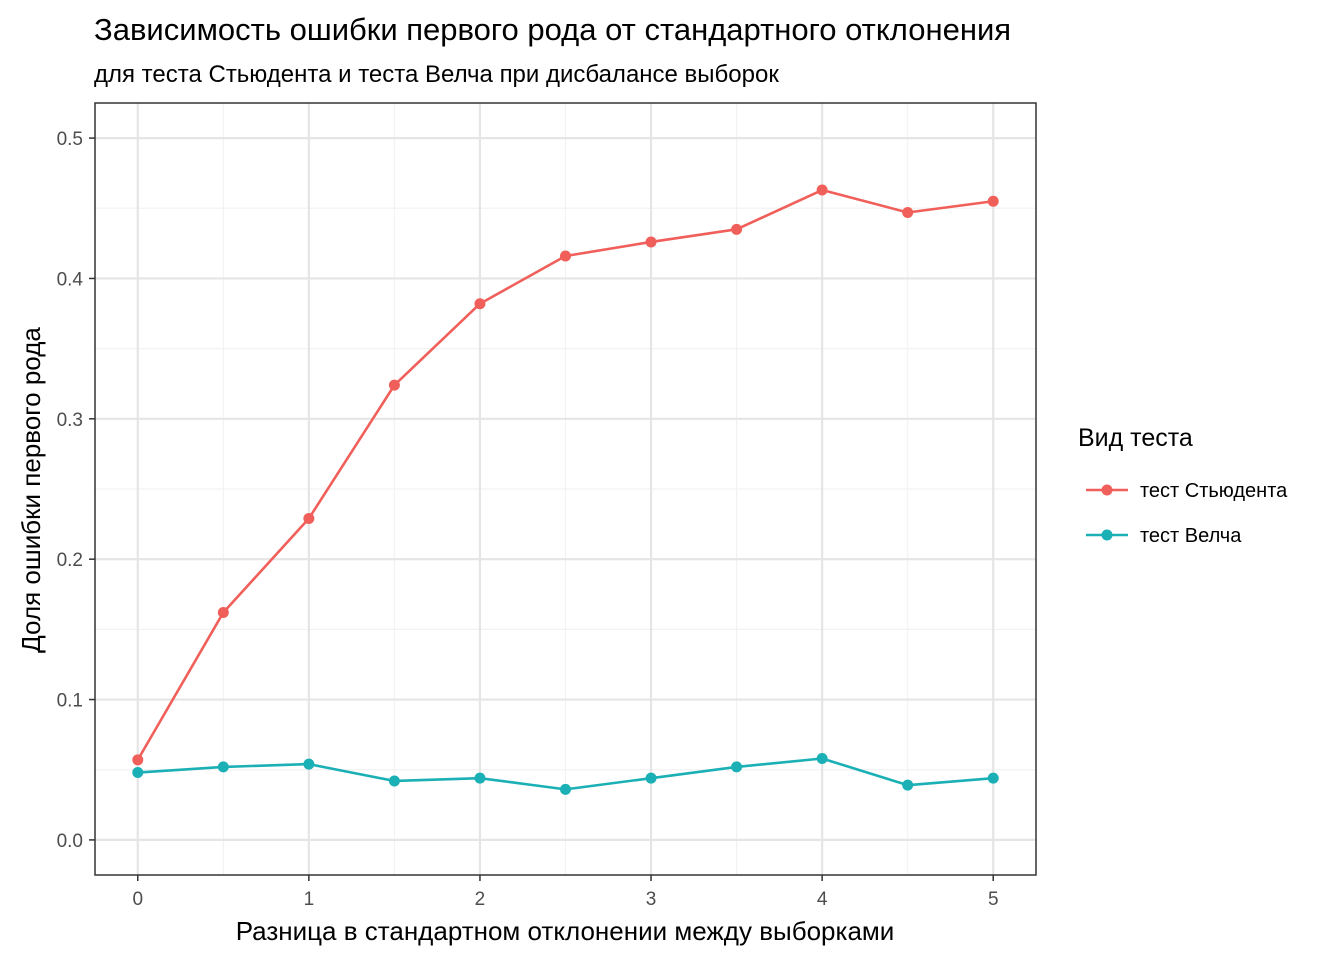 This screenshot has height=960, width=1344. I want to click on x-tick-label: 4, so click(822, 899).